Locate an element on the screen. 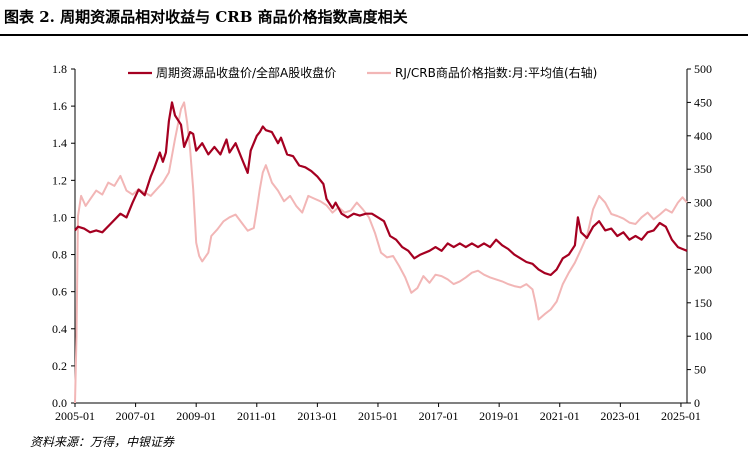 This screenshot has height=454, width=748. y-right-tick-label: 250 is located at coordinates (703, 236).